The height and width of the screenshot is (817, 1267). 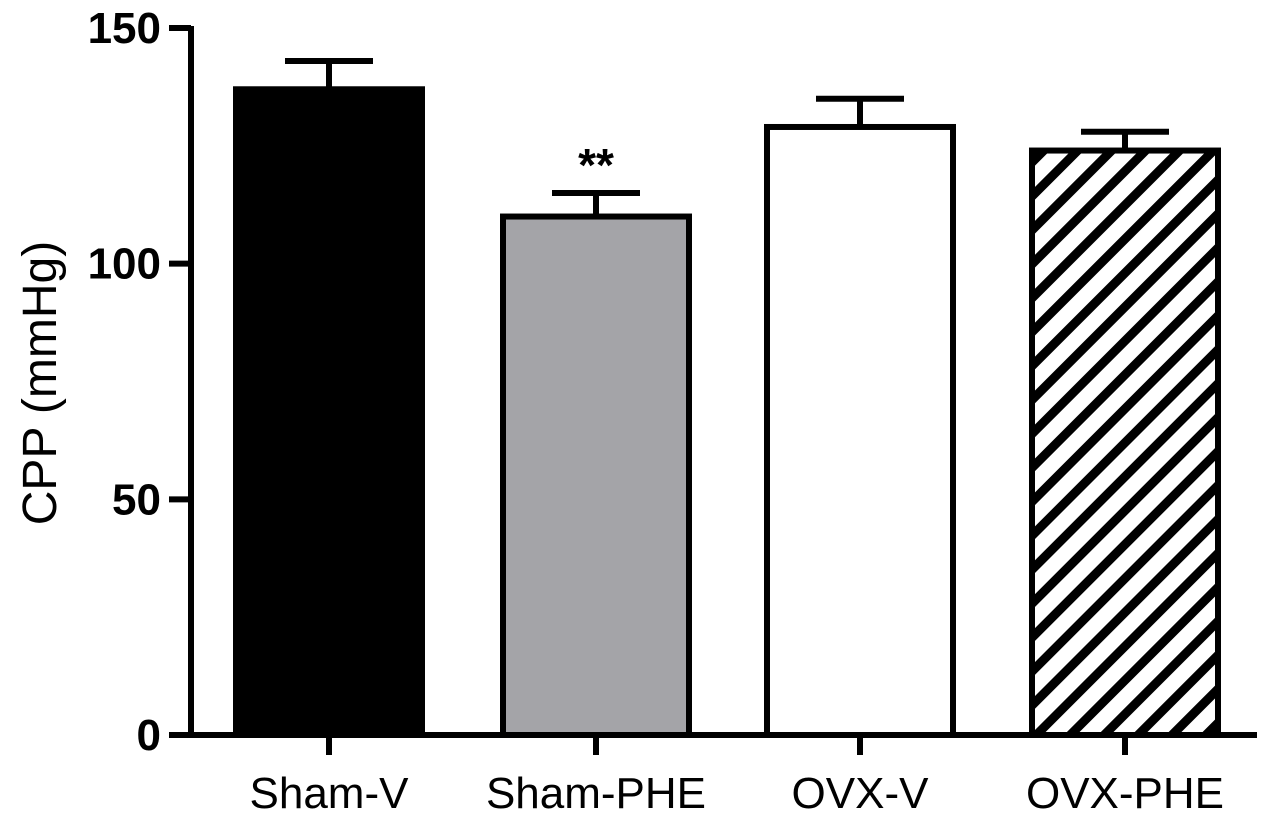 What do you see at coordinates (330, 793) in the screenshot?
I see `x-tick-label-Sham-V: Sham-V` at bounding box center [330, 793].